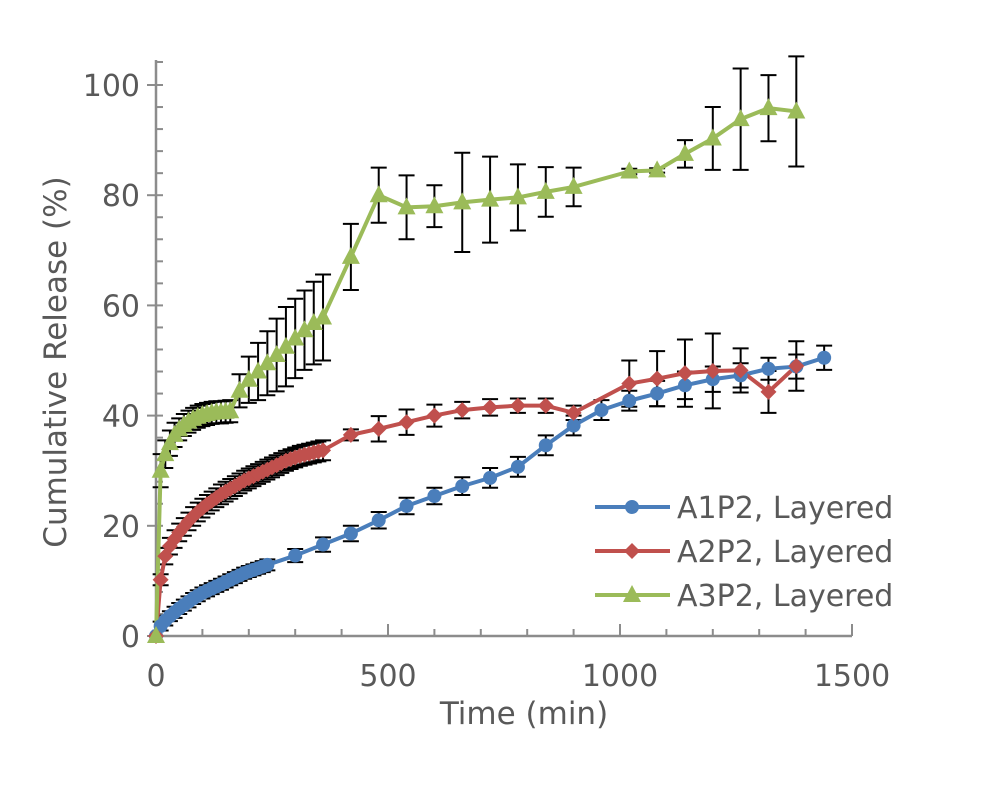 Image resolution: width=983 pixels, height=791 pixels. I want to click on x-tick-label: 1500, so click(852, 676).